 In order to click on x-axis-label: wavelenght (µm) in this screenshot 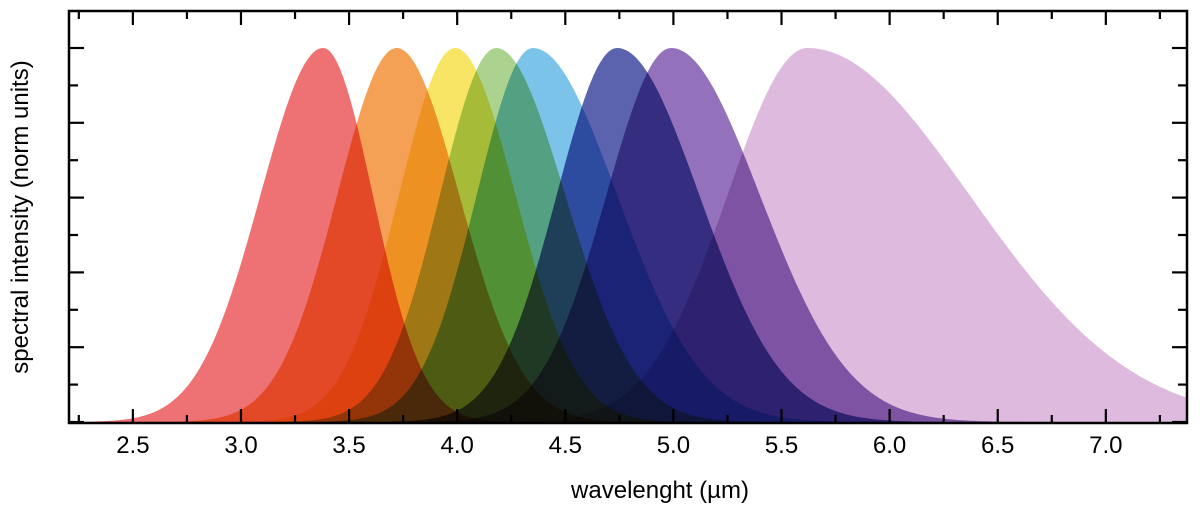, I will do `click(659, 490)`.